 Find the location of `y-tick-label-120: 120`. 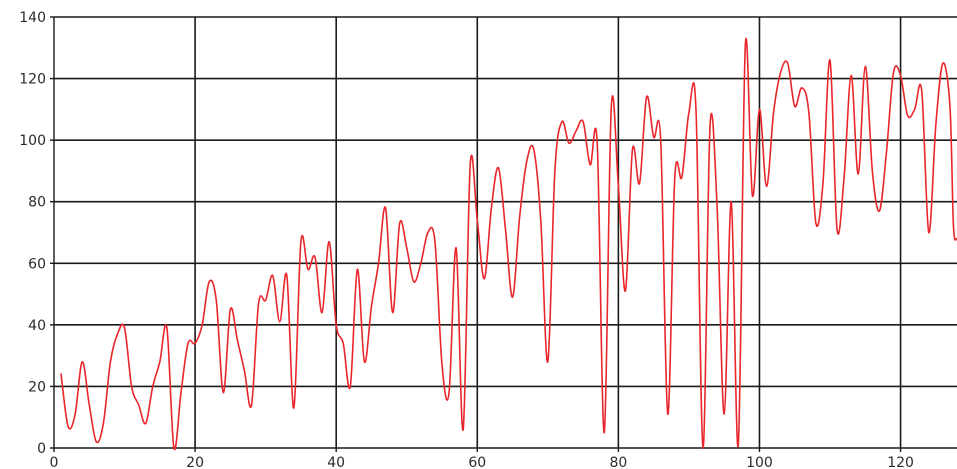

y-tick-label-120: 120 is located at coordinates (32, 80).